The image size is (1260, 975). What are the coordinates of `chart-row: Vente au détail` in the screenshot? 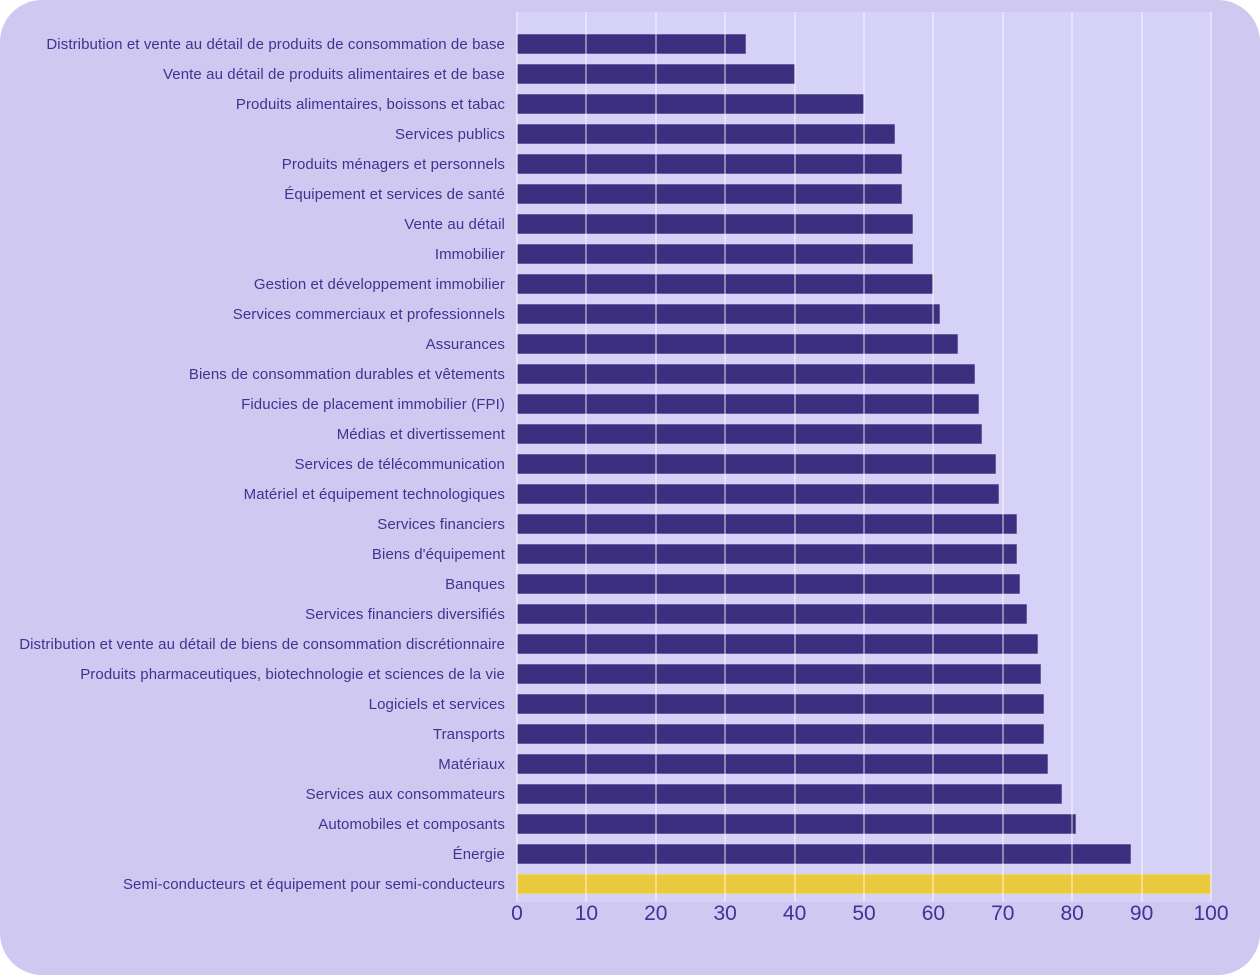 It's located at (630, 224).